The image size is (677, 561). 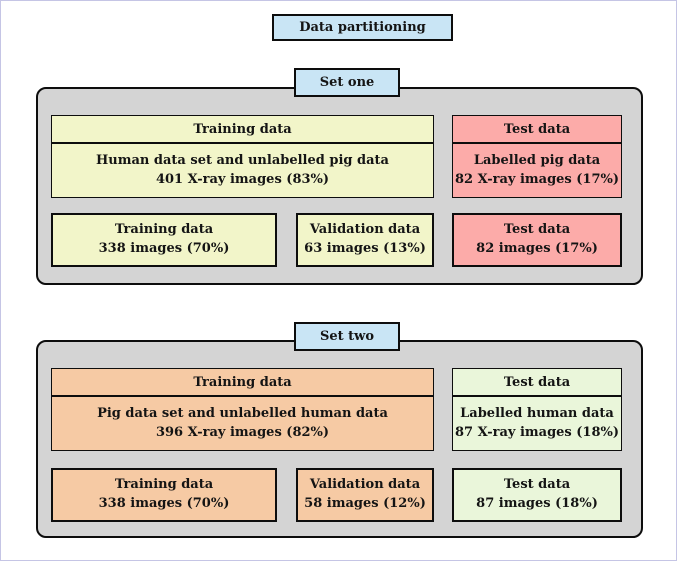 What do you see at coordinates (537, 485) in the screenshot?
I see `set-two-split-test-line1: Test data` at bounding box center [537, 485].